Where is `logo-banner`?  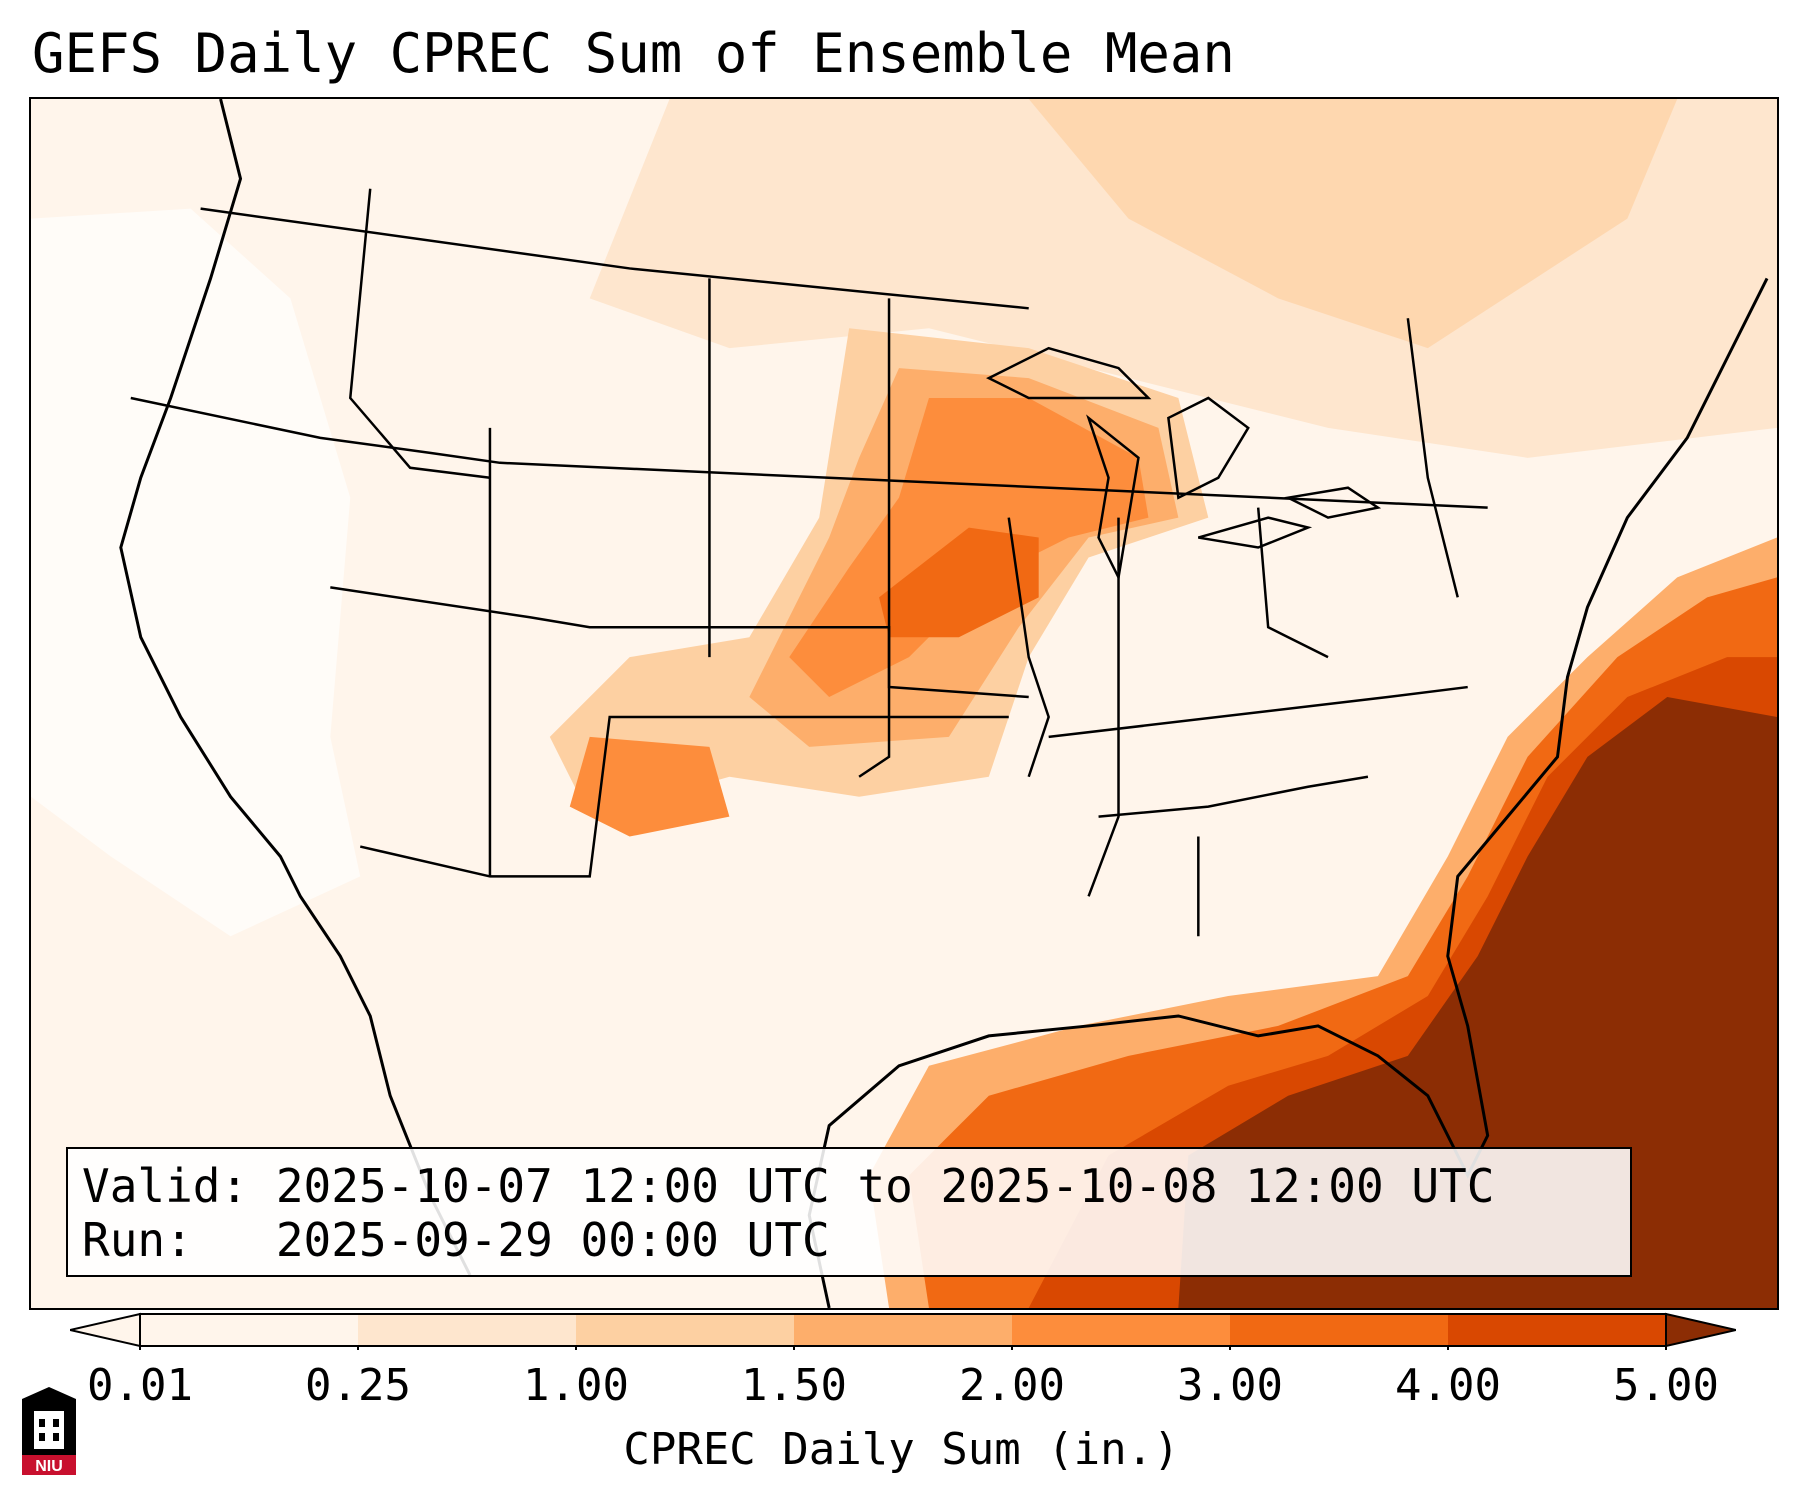
logo-banner is located at coordinates (49, 1465).